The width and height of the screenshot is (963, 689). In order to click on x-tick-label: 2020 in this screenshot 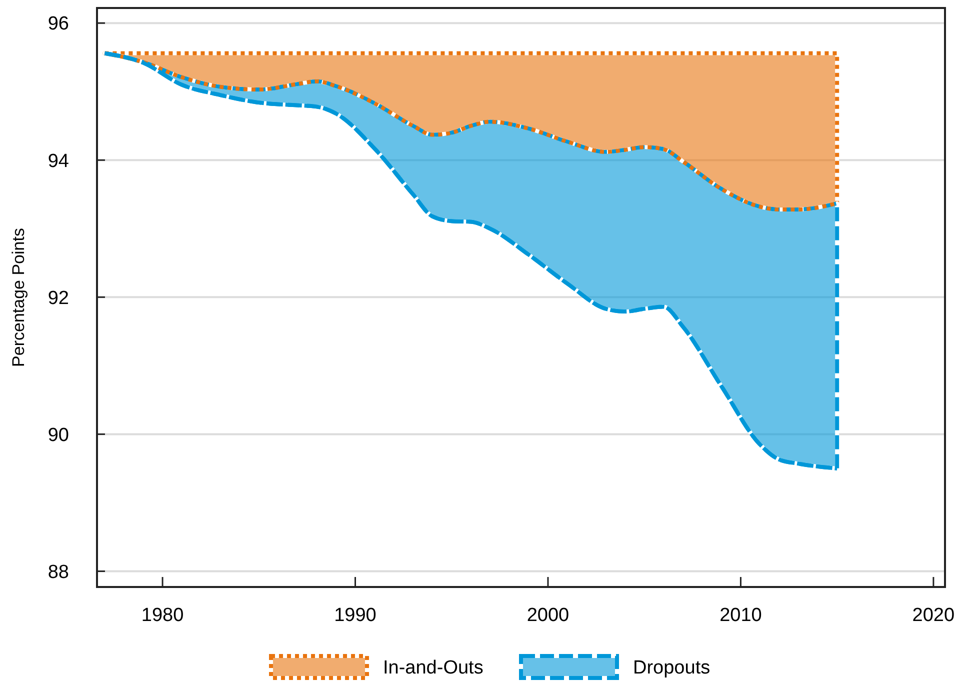, I will do `click(933, 615)`.